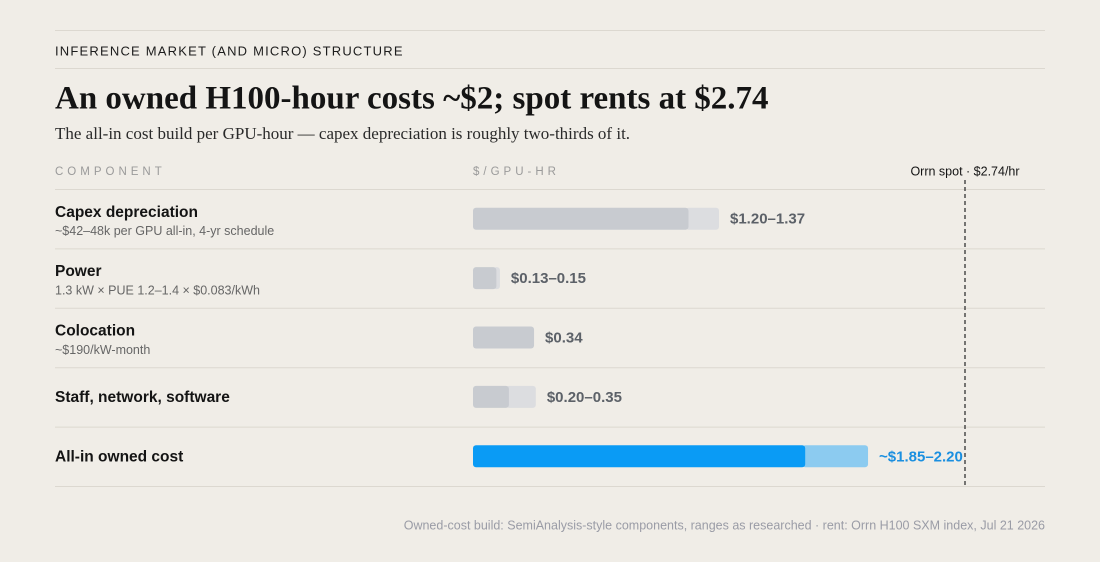 This screenshot has width=1100, height=562. What do you see at coordinates (516, 172) in the screenshot?
I see `column-header: $/GPU-HR` at bounding box center [516, 172].